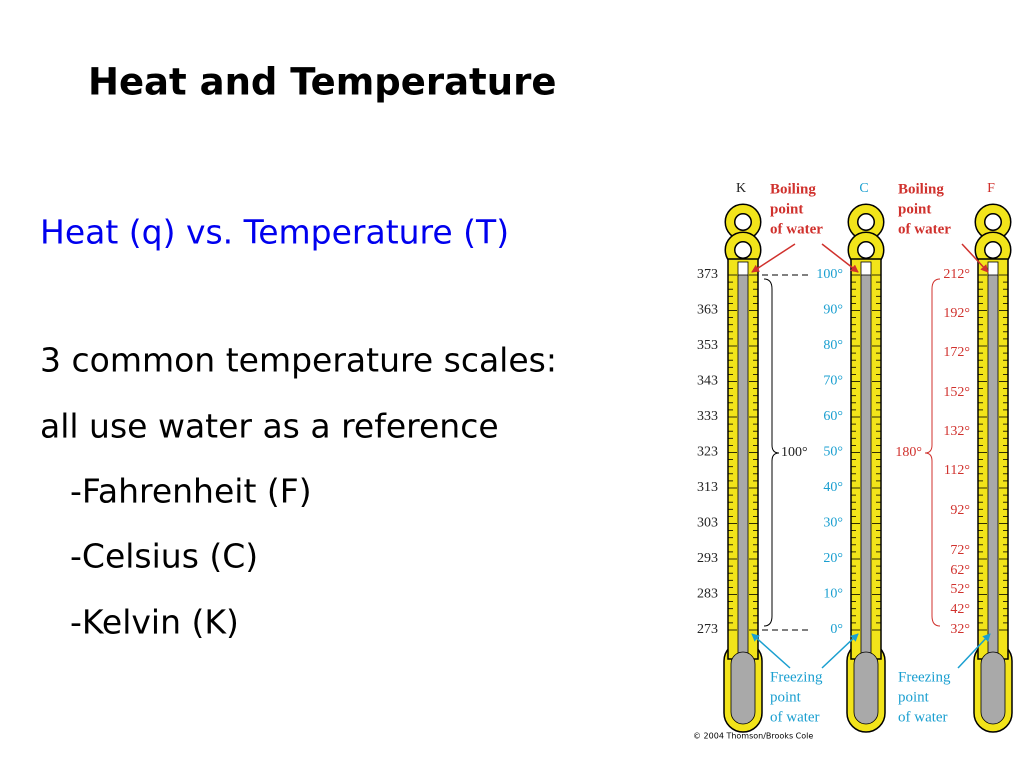  What do you see at coordinates (960, 570) in the screenshot?
I see `scale-tick-label: 62°` at bounding box center [960, 570].